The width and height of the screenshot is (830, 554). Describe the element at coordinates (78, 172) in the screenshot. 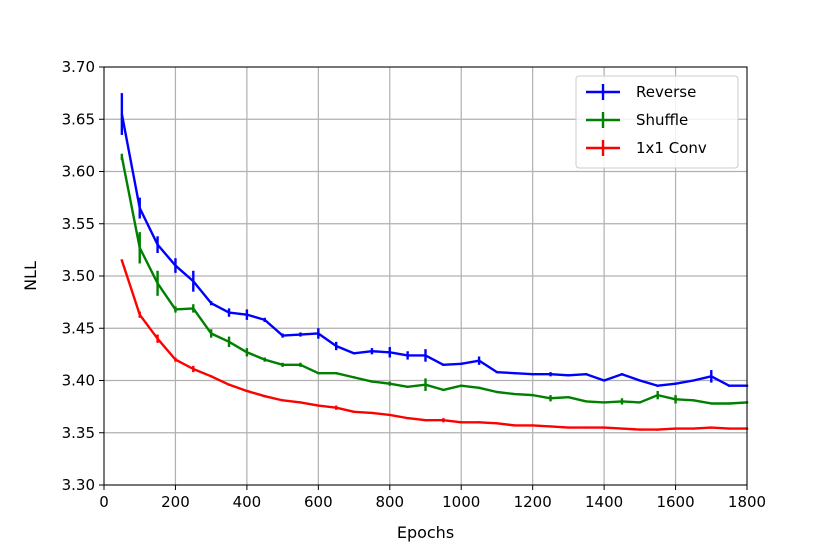

I see `y-tick-label: 3.60` at that location.